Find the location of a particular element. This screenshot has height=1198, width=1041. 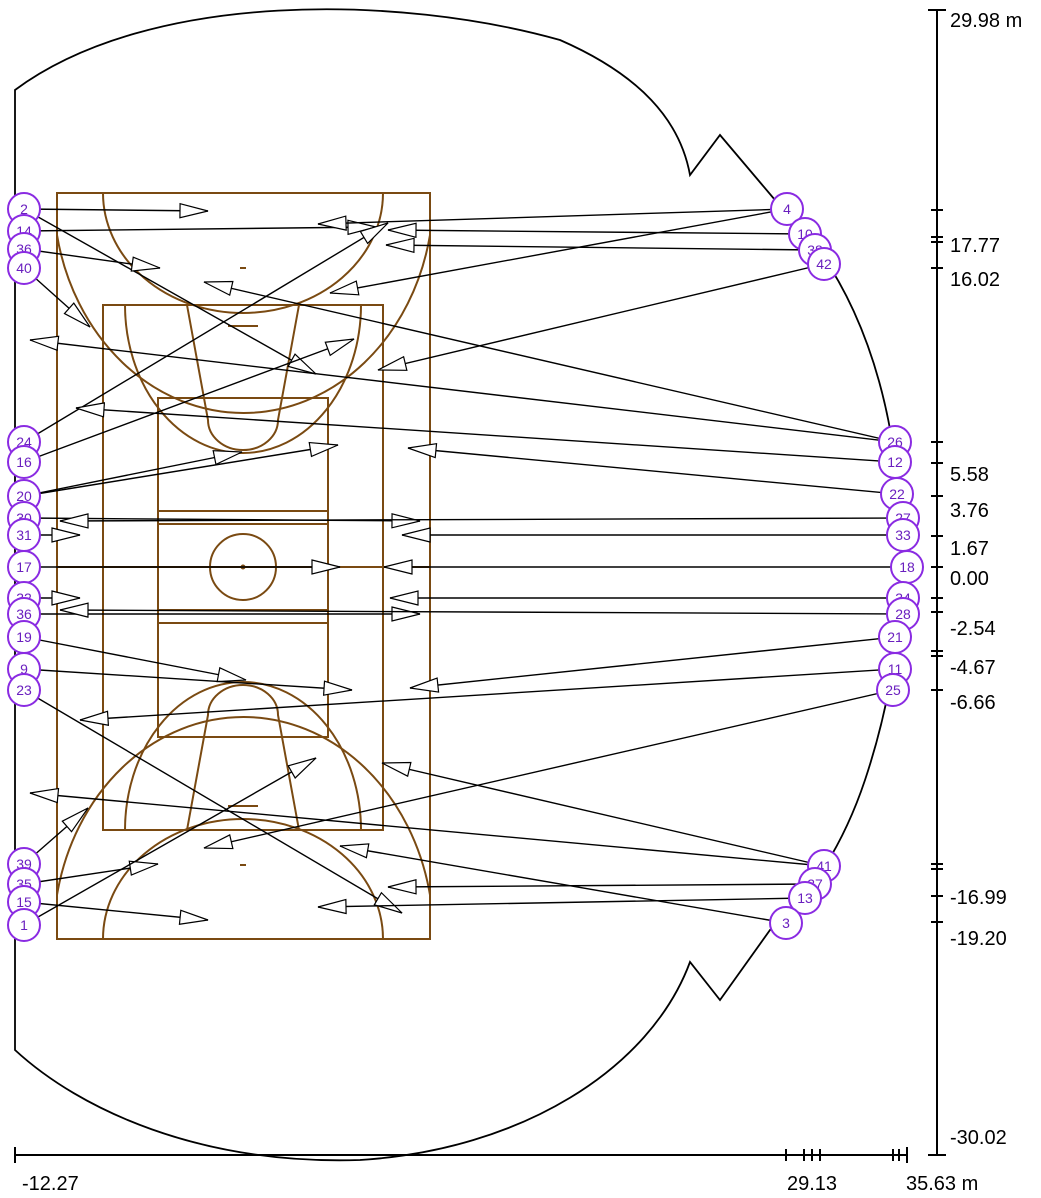

position-marker-label: 42 is located at coordinates (824, 264).